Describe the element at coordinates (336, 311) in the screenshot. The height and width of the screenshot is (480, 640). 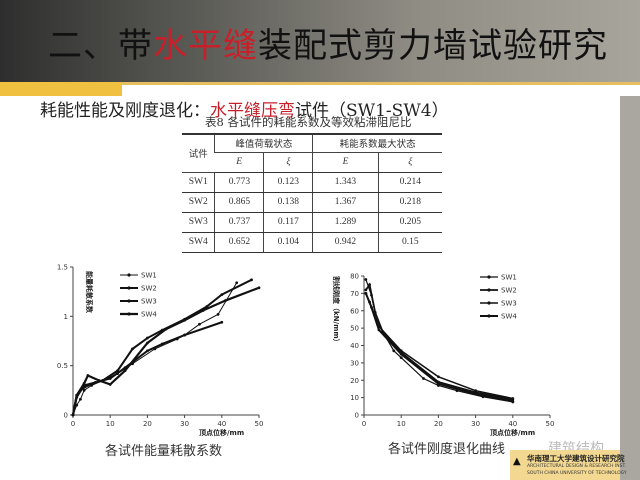
I see `y-axis-label: 割线刚度（kN/mm）` at that location.